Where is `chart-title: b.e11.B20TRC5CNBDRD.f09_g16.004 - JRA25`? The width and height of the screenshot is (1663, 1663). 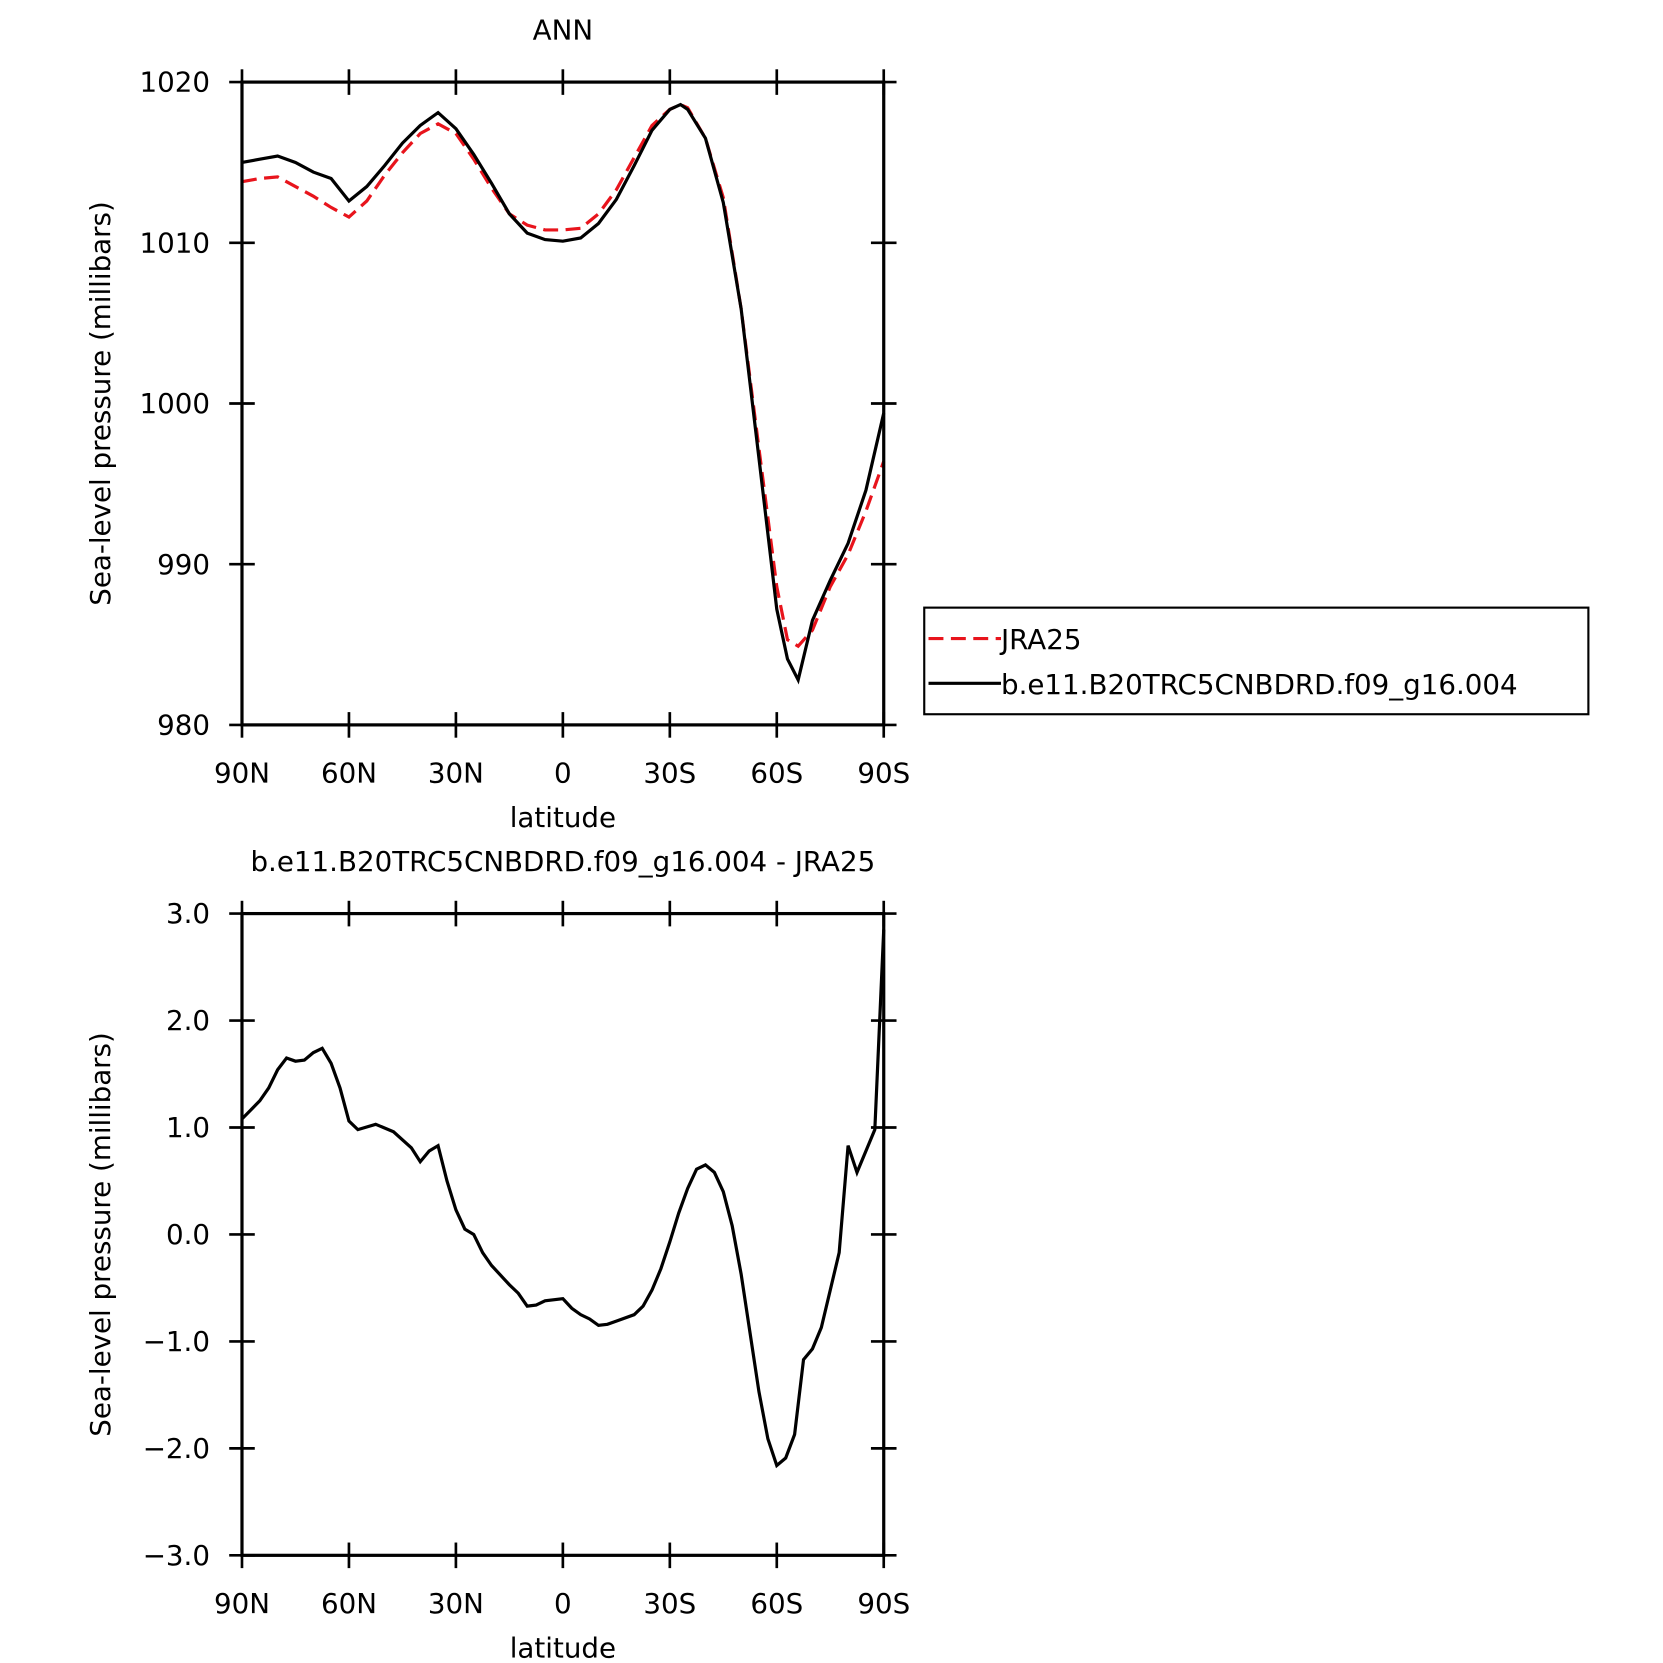 chart-title: b.e11.B20TRC5CNBDRD.f09_g16.004 - JRA25 is located at coordinates (562, 861).